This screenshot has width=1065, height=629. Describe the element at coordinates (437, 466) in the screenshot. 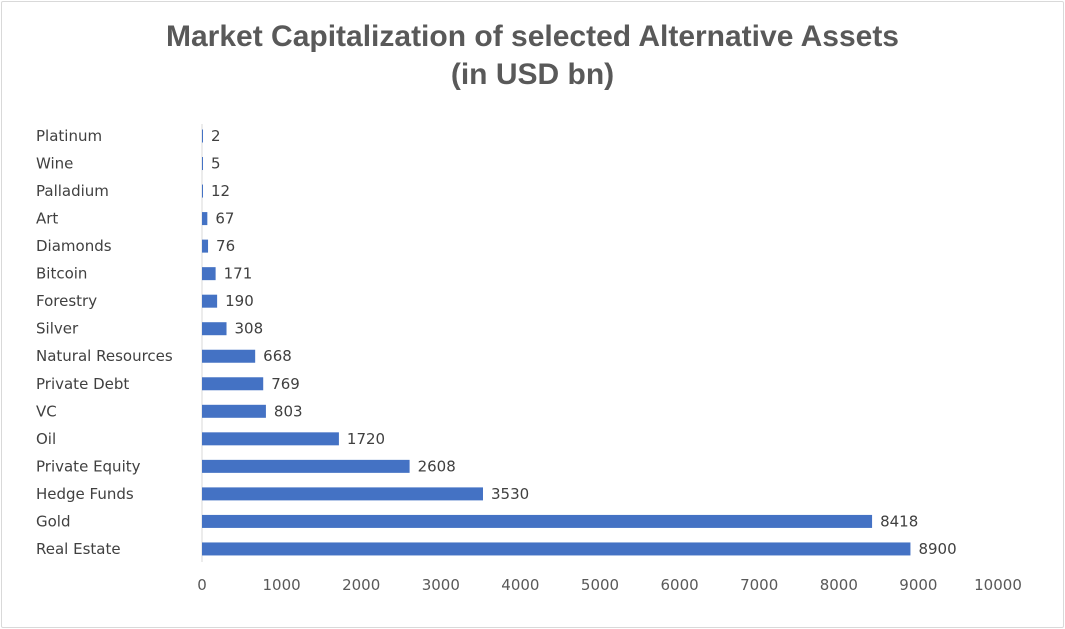

I see `data-label-private-equity: 2608` at that location.